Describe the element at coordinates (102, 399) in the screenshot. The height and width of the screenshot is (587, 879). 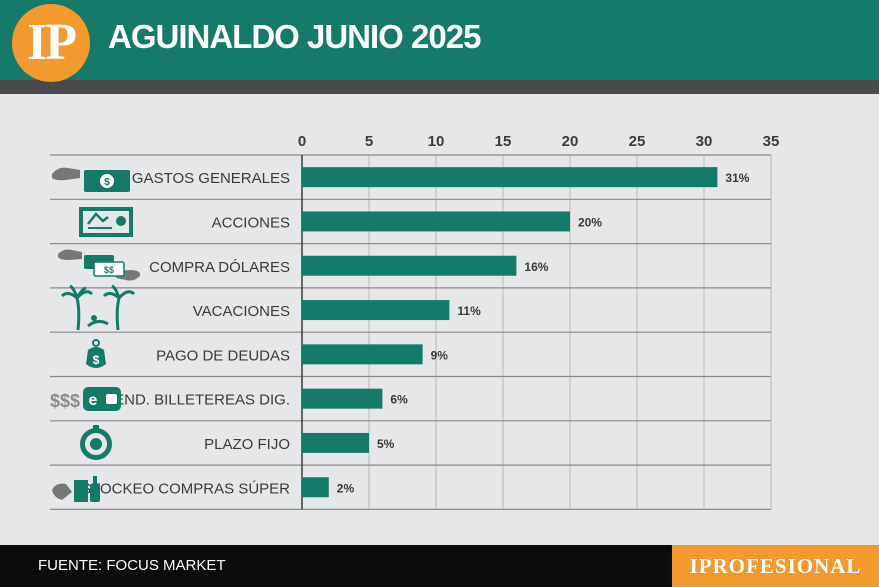
I see `wallet-body` at that location.